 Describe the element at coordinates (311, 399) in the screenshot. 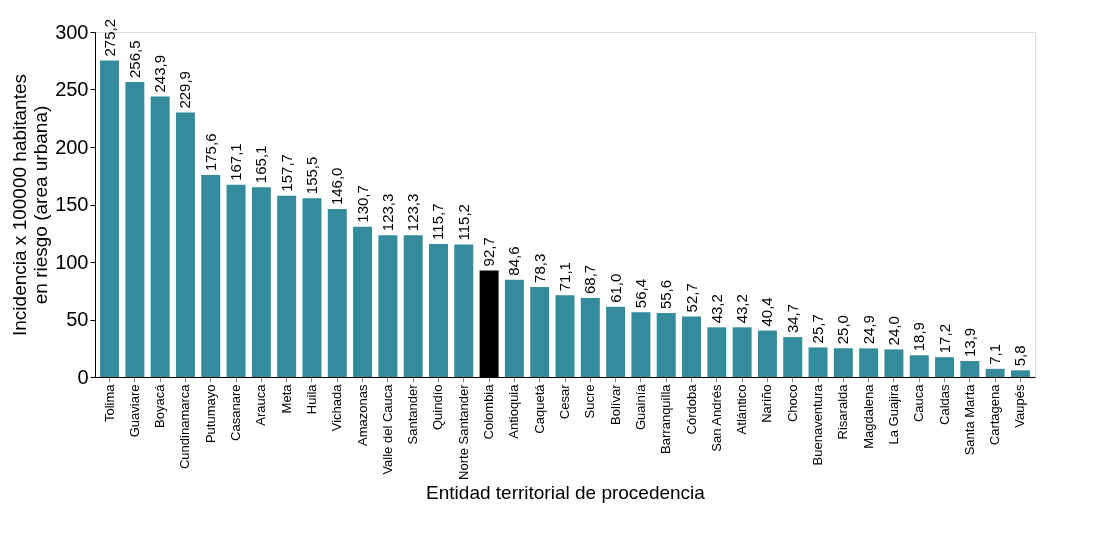

I see `x-tick-label: Huila` at that location.